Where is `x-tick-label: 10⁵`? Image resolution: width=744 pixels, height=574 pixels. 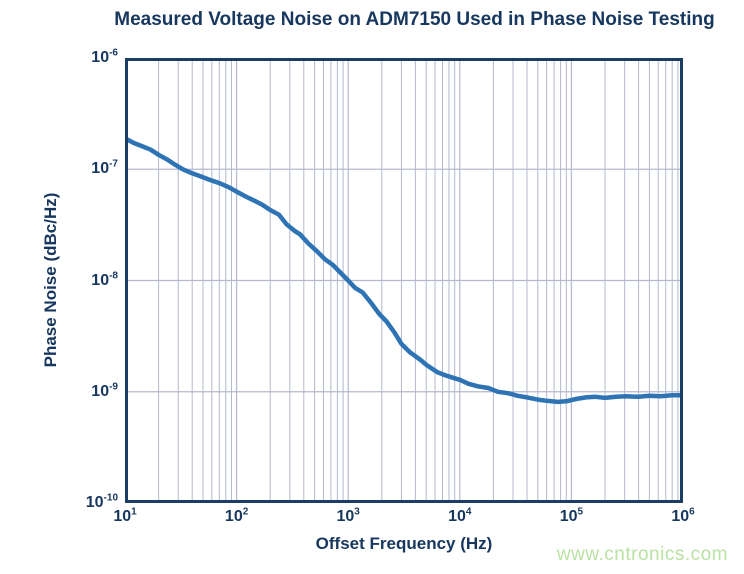
x-tick-label: 10⁵ is located at coordinates (571, 515).